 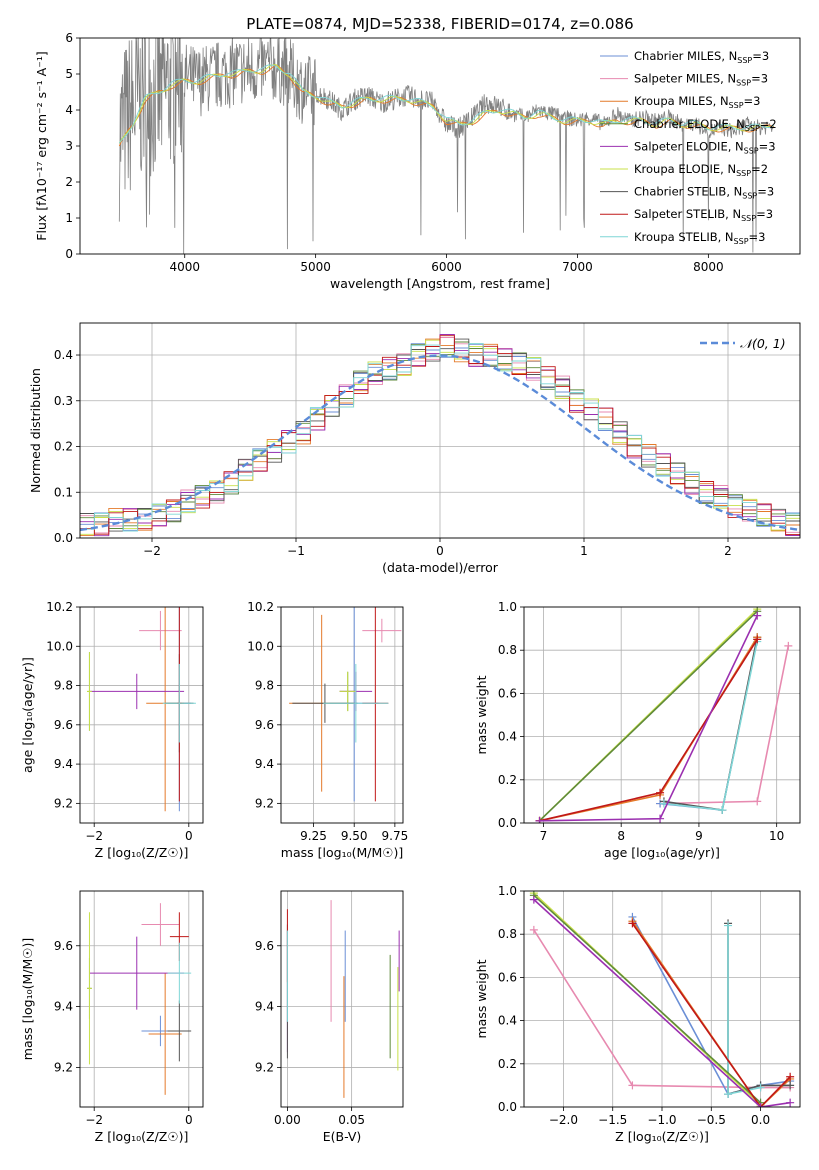 I want to click on y-tick-label: 5, so click(x=69, y=74).